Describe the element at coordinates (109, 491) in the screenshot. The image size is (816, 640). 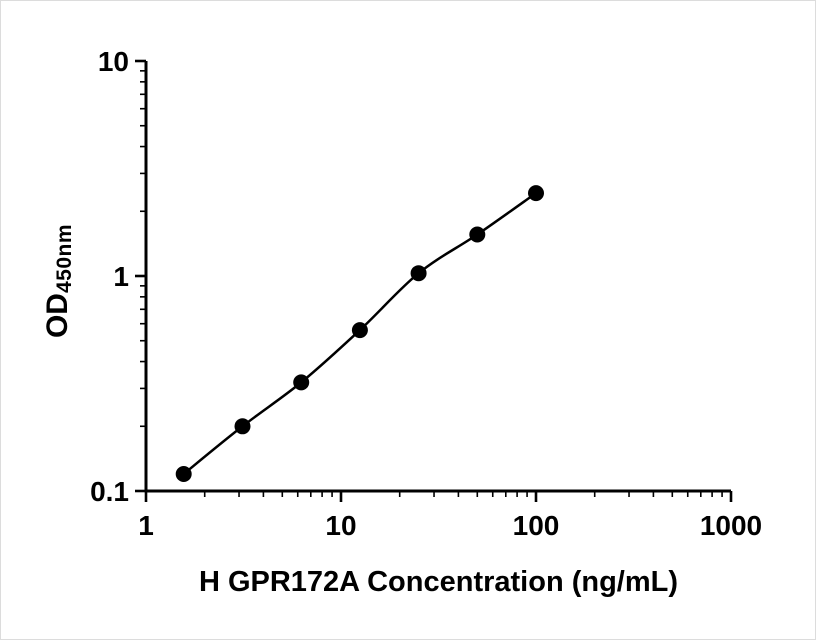
I see `y-tick-label: 0.1` at that location.